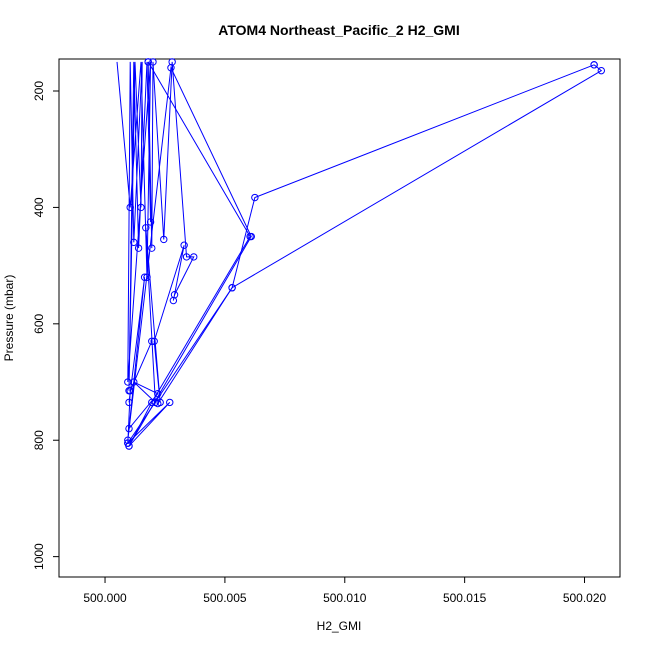 This screenshot has width=650, height=650. What do you see at coordinates (9, 318) in the screenshot?
I see `y-axis-label: Pressure (mbar)` at bounding box center [9, 318].